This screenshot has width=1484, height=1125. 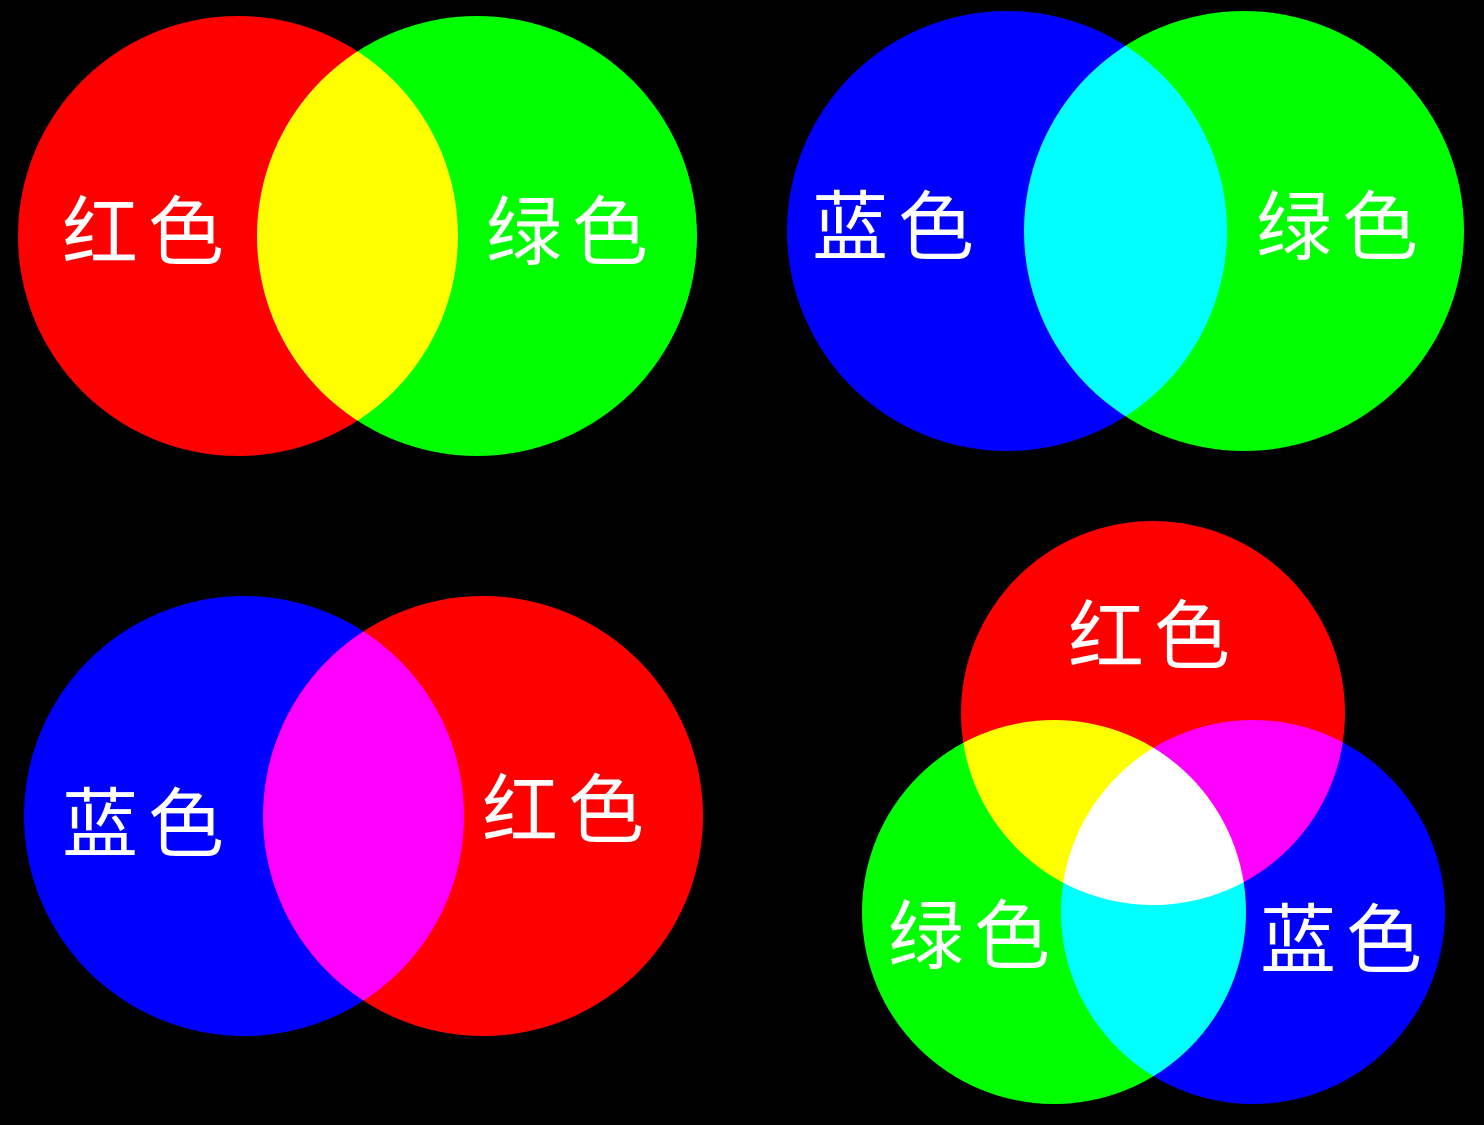 I want to click on label-blue-green-right: 绿色, so click(x=1342, y=227).